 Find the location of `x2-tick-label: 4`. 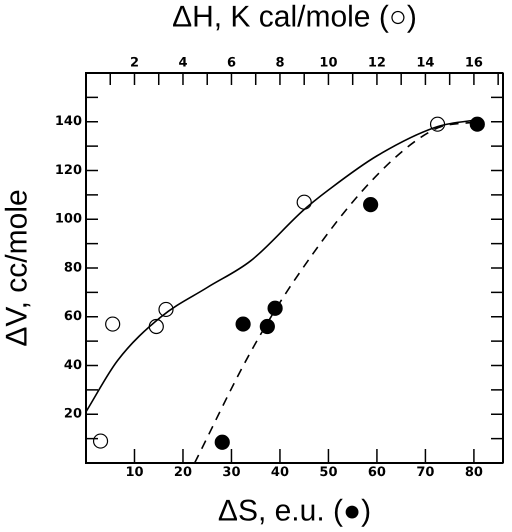

x2-tick-label: 4 is located at coordinates (183, 63).